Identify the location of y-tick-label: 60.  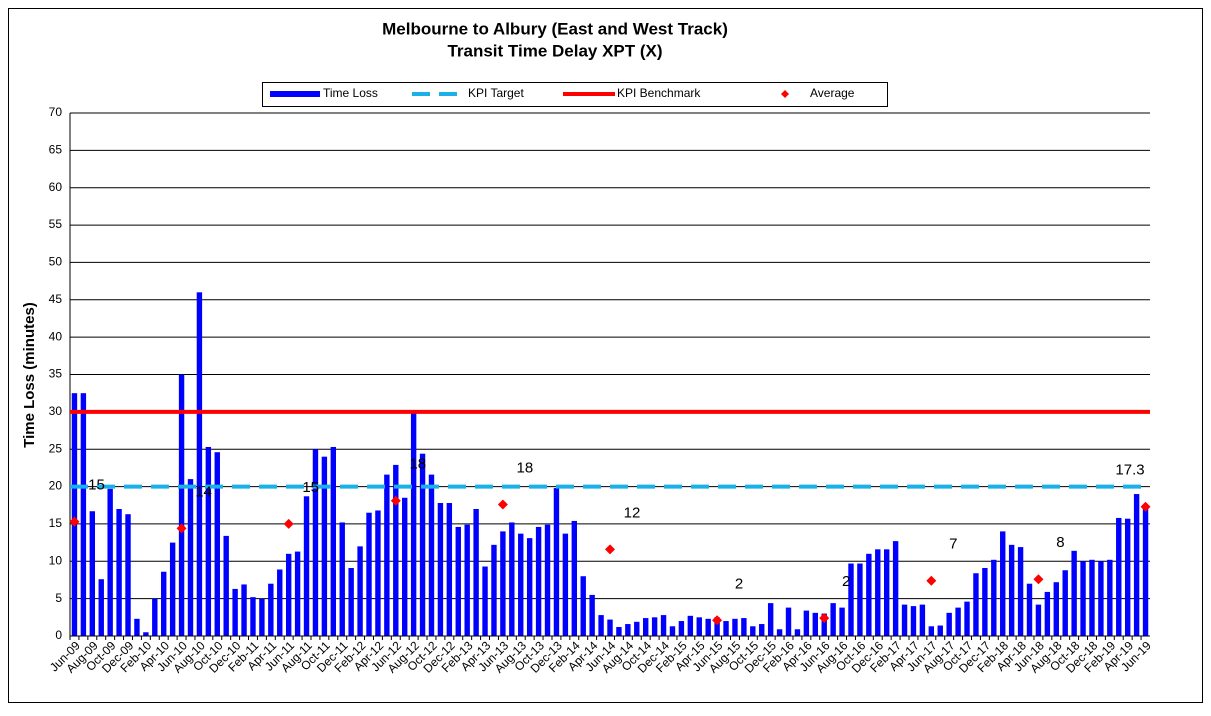
(56, 187).